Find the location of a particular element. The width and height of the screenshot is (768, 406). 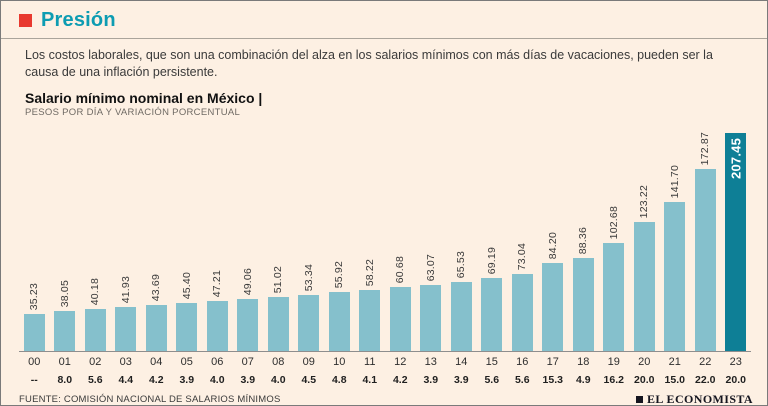

bar-column: 88.36 18 4.9 is located at coordinates (583, 253).